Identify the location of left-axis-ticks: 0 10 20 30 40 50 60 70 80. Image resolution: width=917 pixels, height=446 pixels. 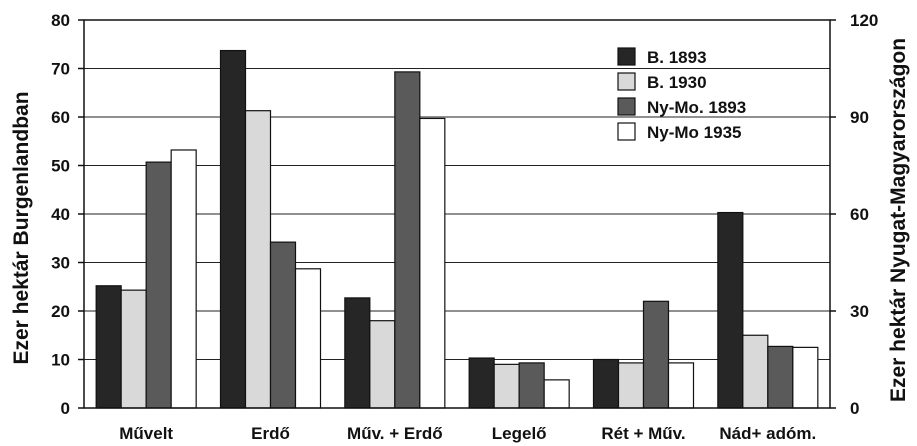
(67, 214).